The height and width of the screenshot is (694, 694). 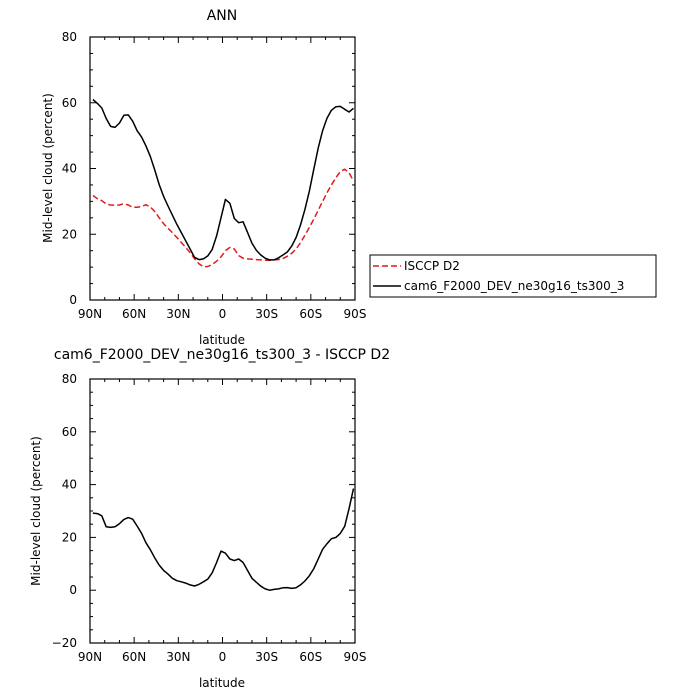 What do you see at coordinates (432, 266) in the screenshot?
I see `legend-label-isccp: ISCCP D2` at bounding box center [432, 266].